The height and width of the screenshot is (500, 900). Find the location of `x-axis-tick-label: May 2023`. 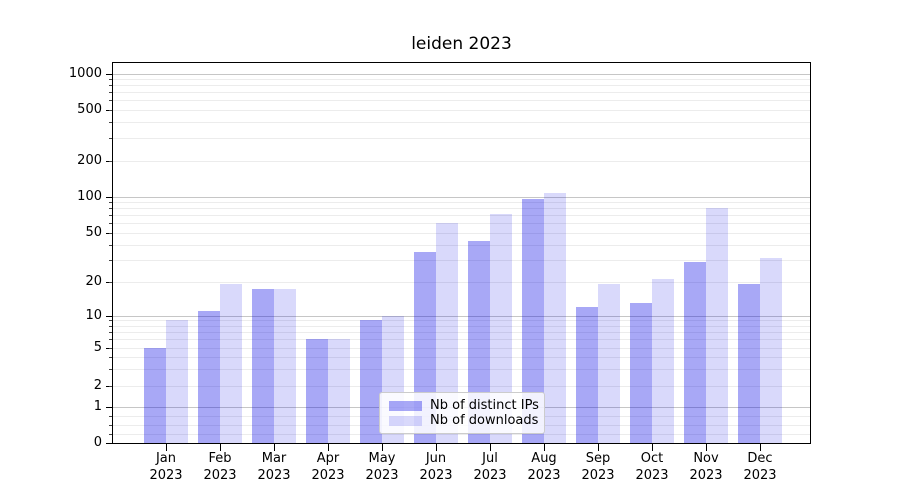

x-axis-tick-label: May 2023 is located at coordinates (382, 467).